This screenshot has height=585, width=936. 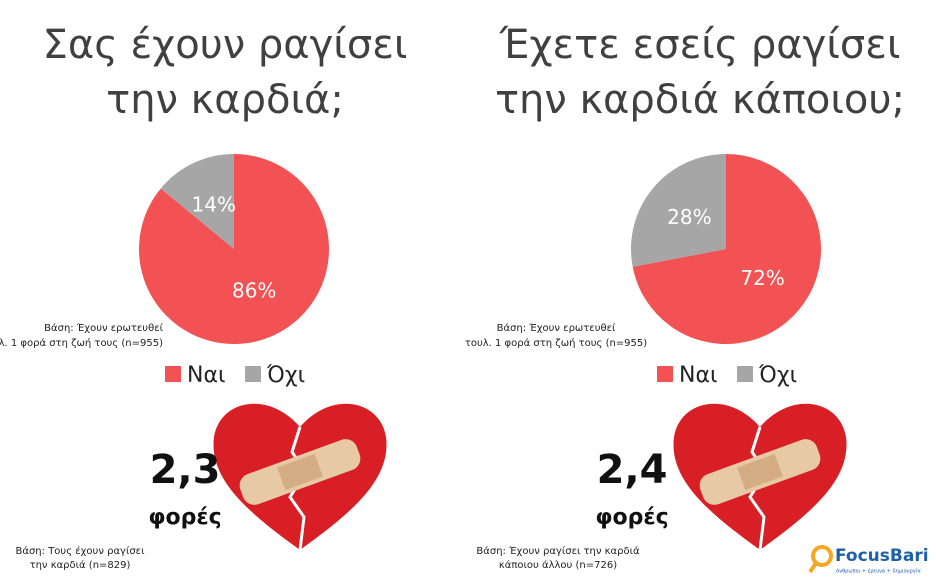 I want to click on slice-label: 86%, so click(x=254, y=290).